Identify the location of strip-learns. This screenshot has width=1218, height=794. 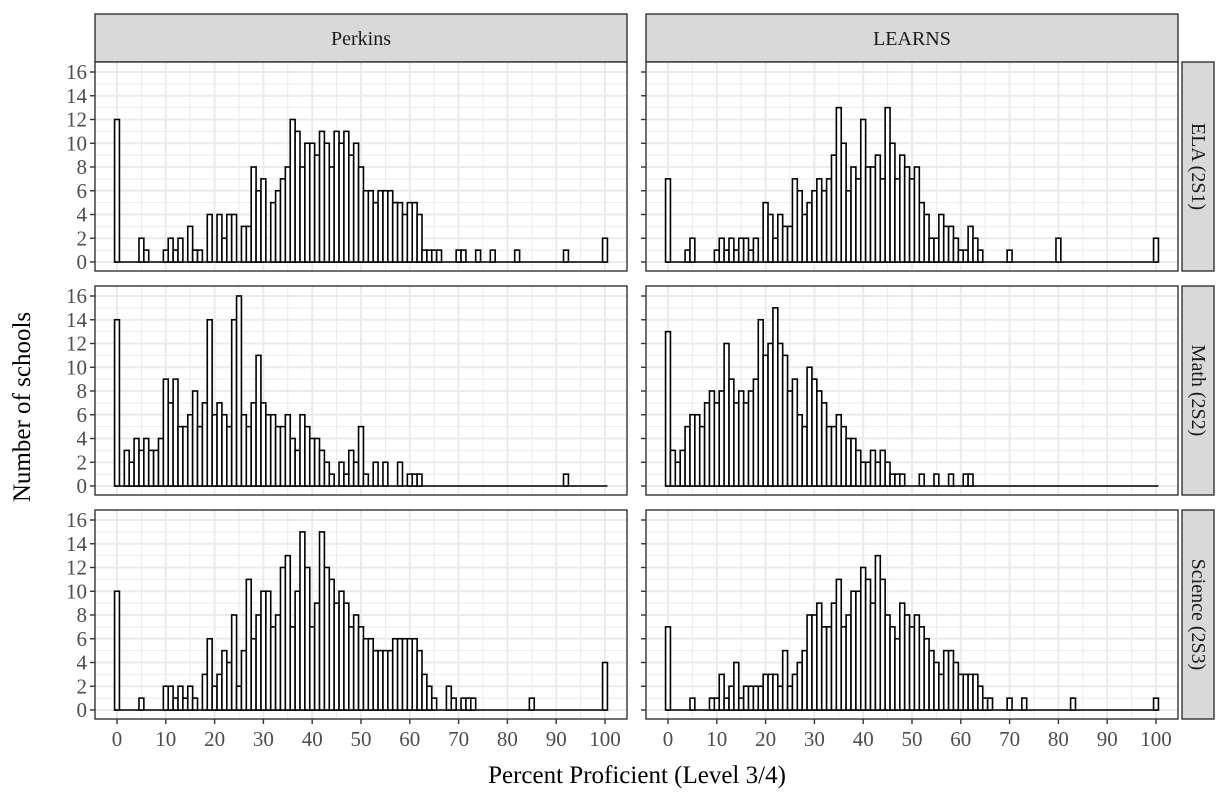
(912, 38).